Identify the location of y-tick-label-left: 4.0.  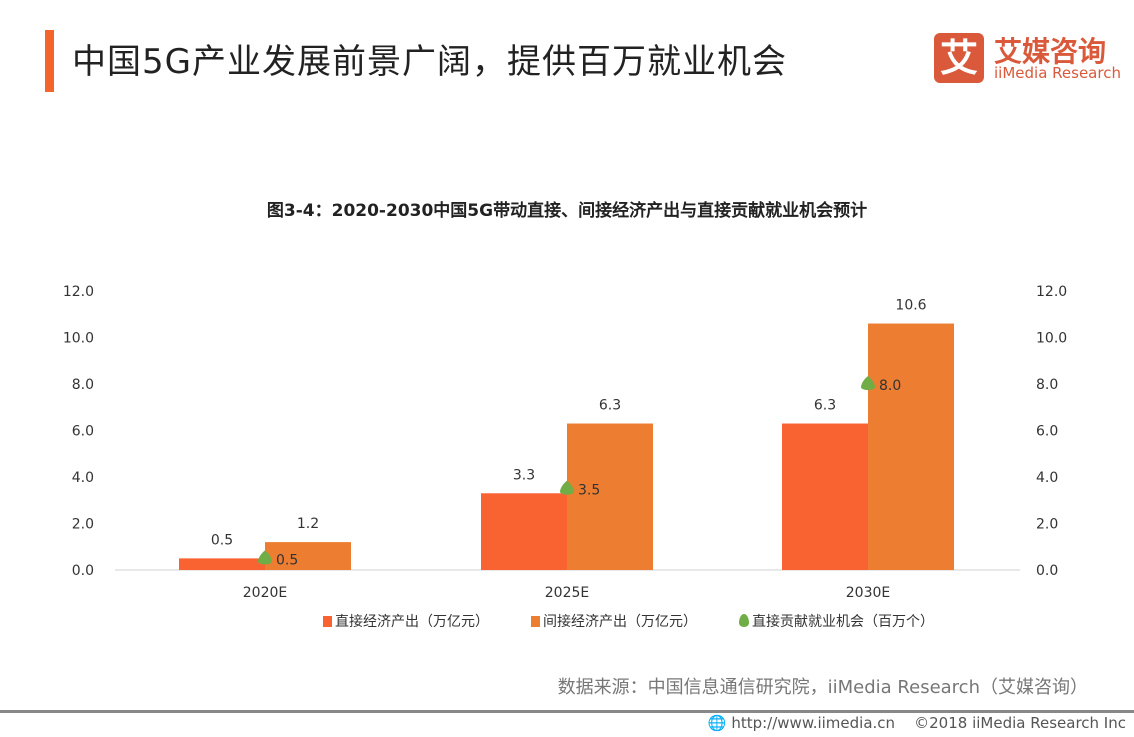
(83, 478).